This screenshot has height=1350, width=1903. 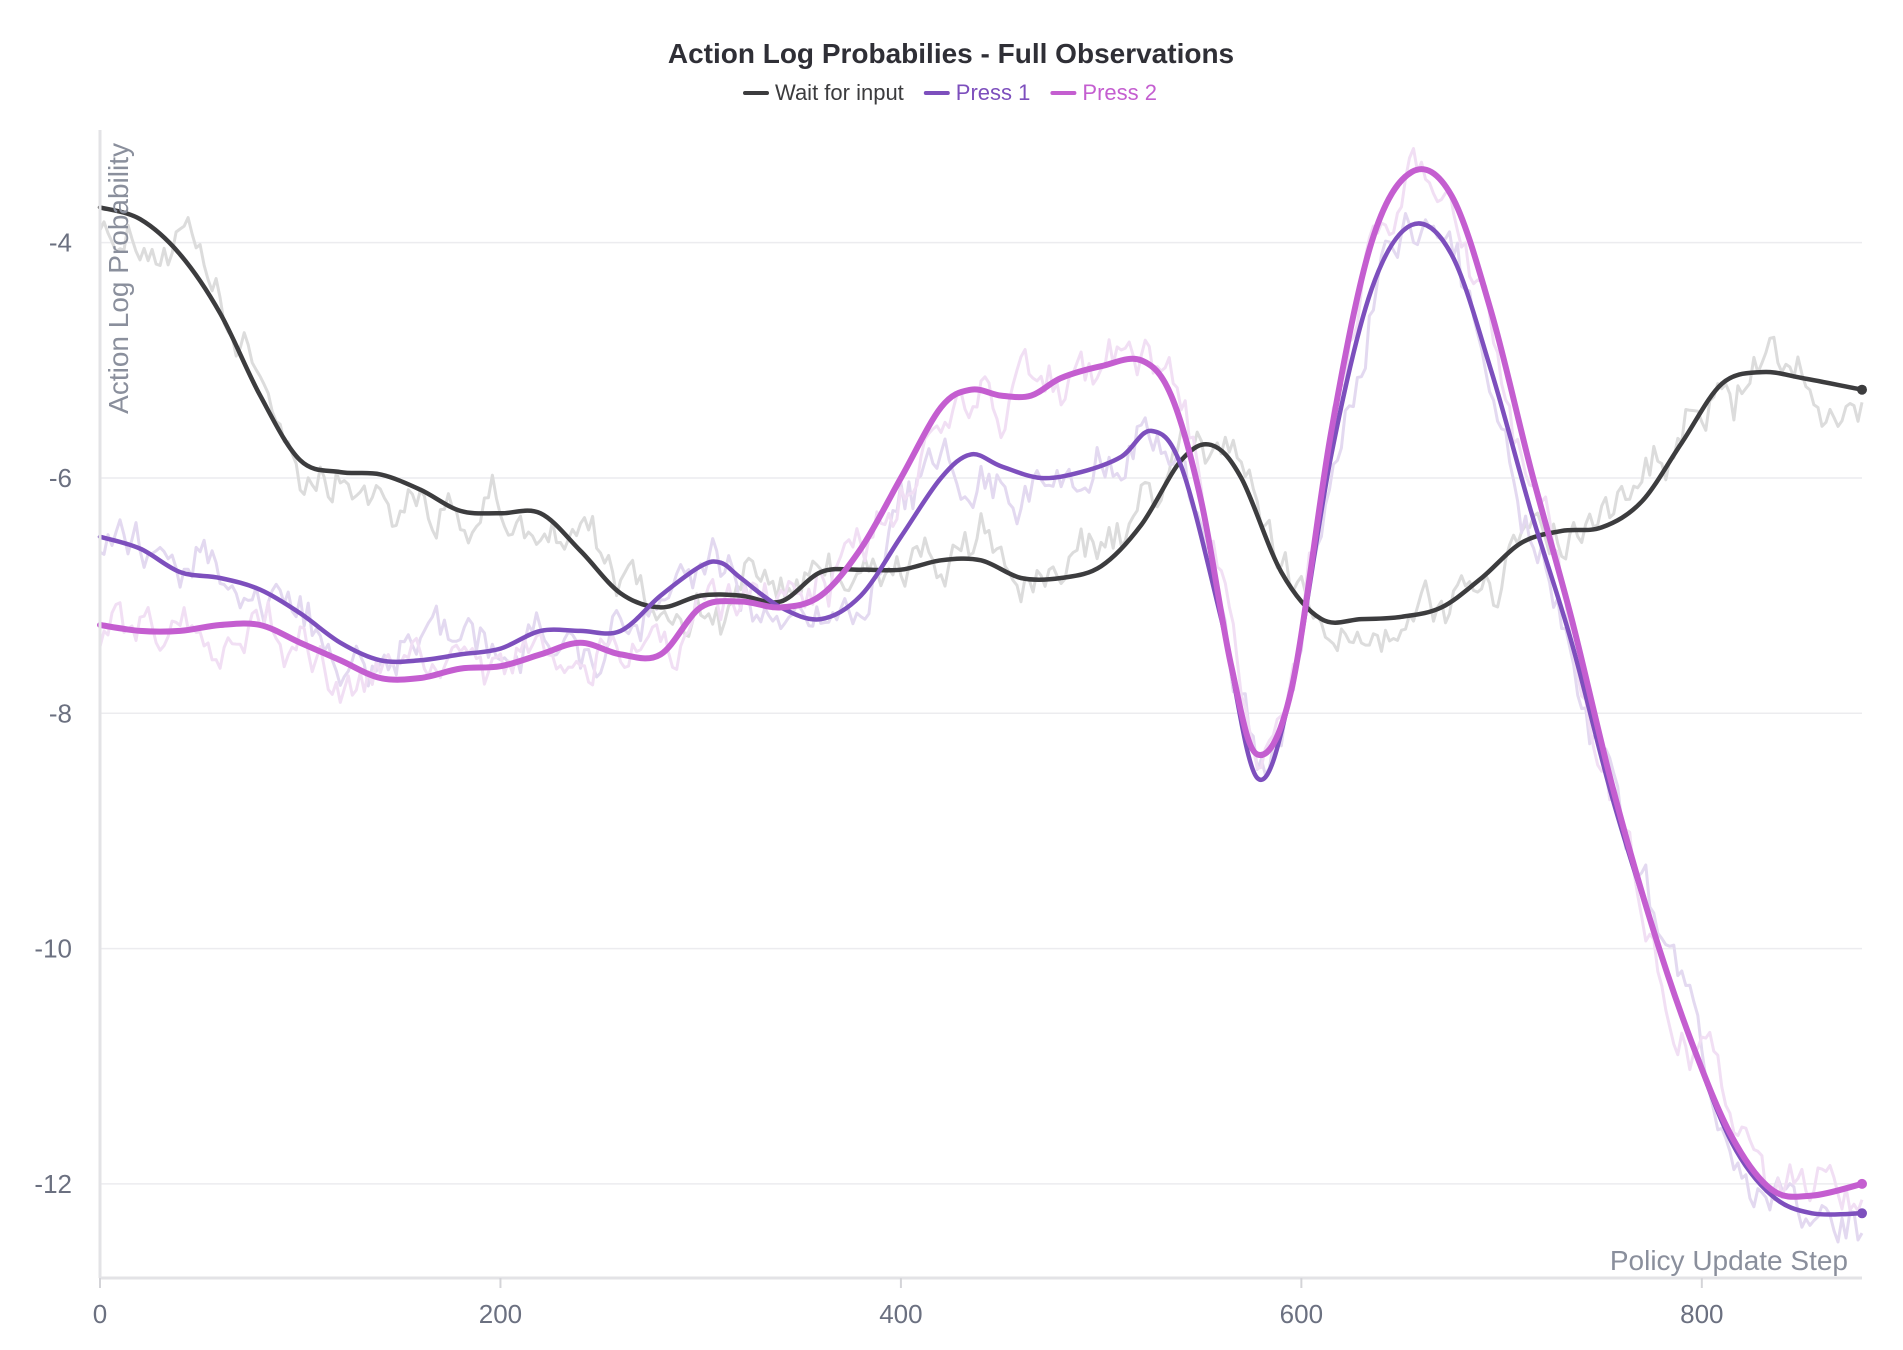 I want to click on x-tick-label: 400, so click(x=900, y=1314).